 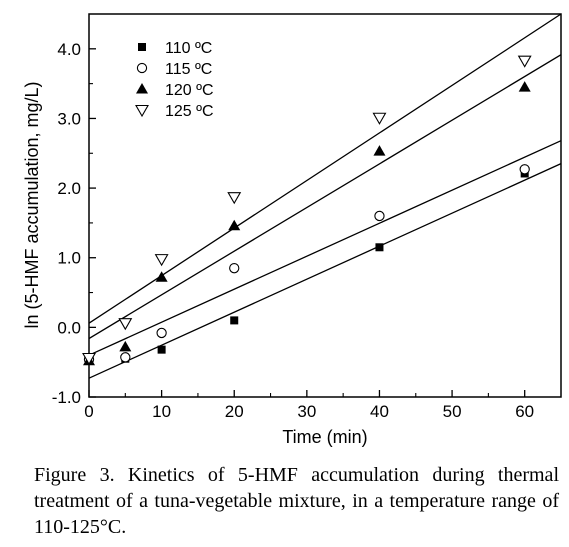 I want to click on x-tick-label: 10, so click(x=161, y=411).